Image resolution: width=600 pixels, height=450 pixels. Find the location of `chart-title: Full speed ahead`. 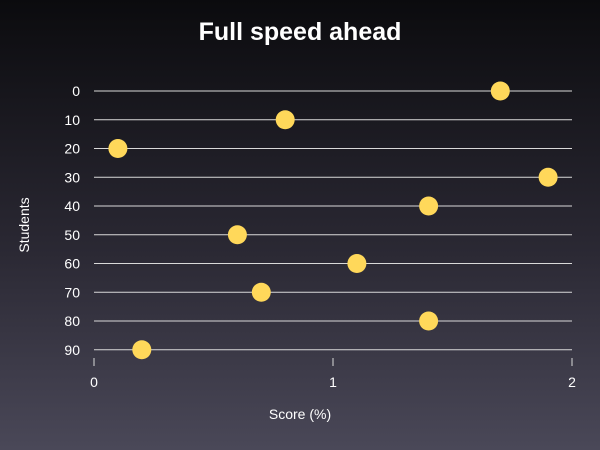

chart-title: Full speed ahead is located at coordinates (300, 32).